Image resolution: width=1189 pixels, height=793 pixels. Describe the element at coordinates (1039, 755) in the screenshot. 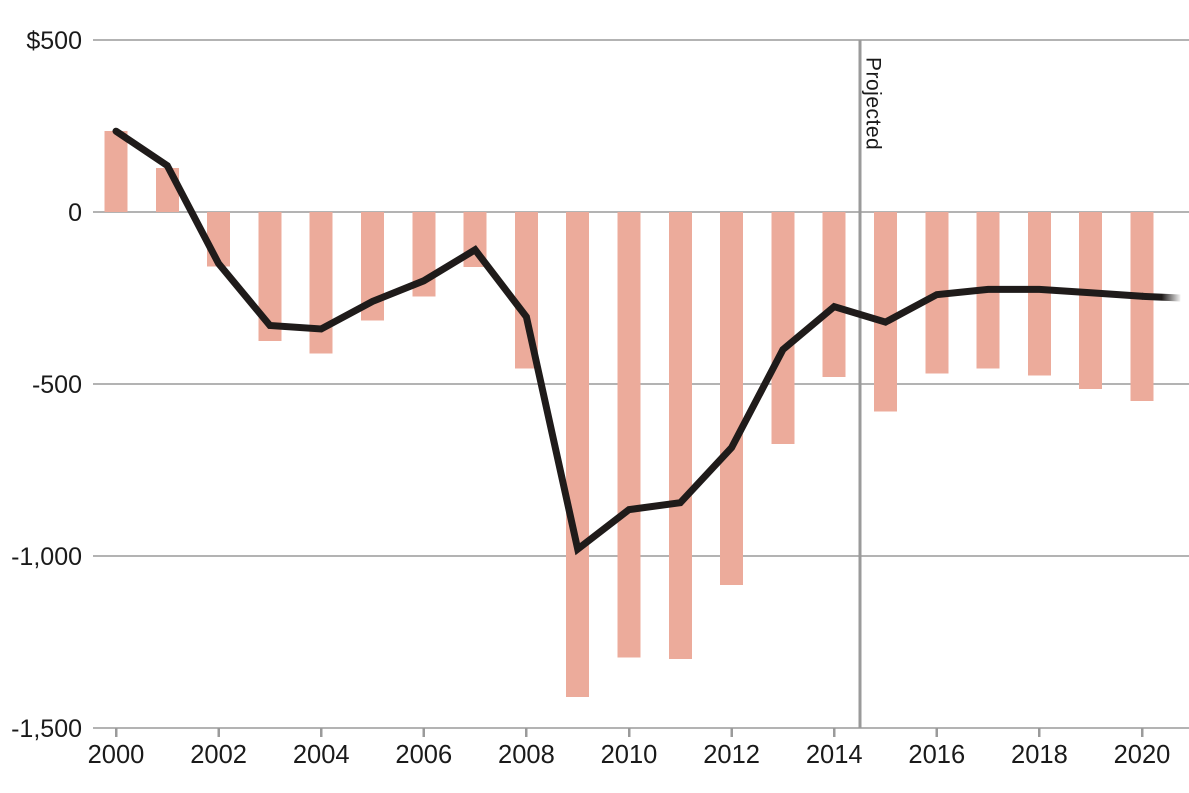

I see `x-axis-tick-label: 2018` at that location.